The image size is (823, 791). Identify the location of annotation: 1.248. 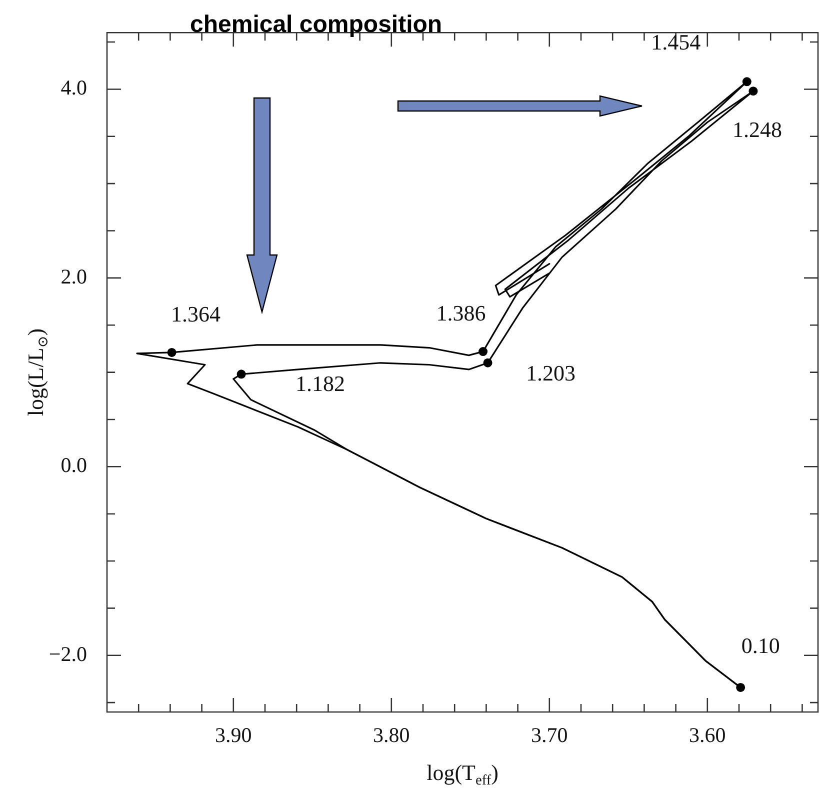
(757, 129).